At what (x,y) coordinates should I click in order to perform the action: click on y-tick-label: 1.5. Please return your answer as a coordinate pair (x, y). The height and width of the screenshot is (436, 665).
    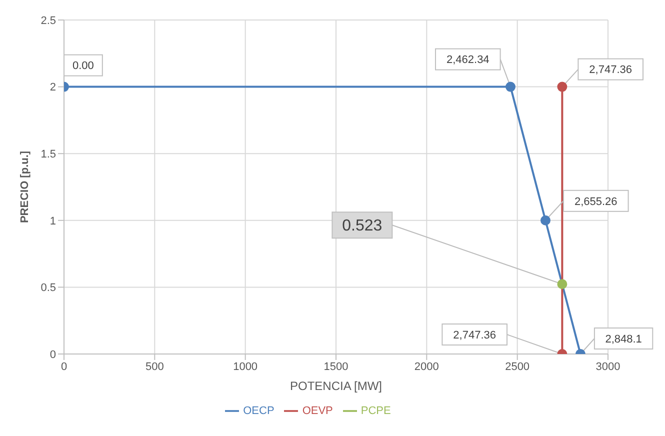
    Looking at the image, I should click on (48, 154).